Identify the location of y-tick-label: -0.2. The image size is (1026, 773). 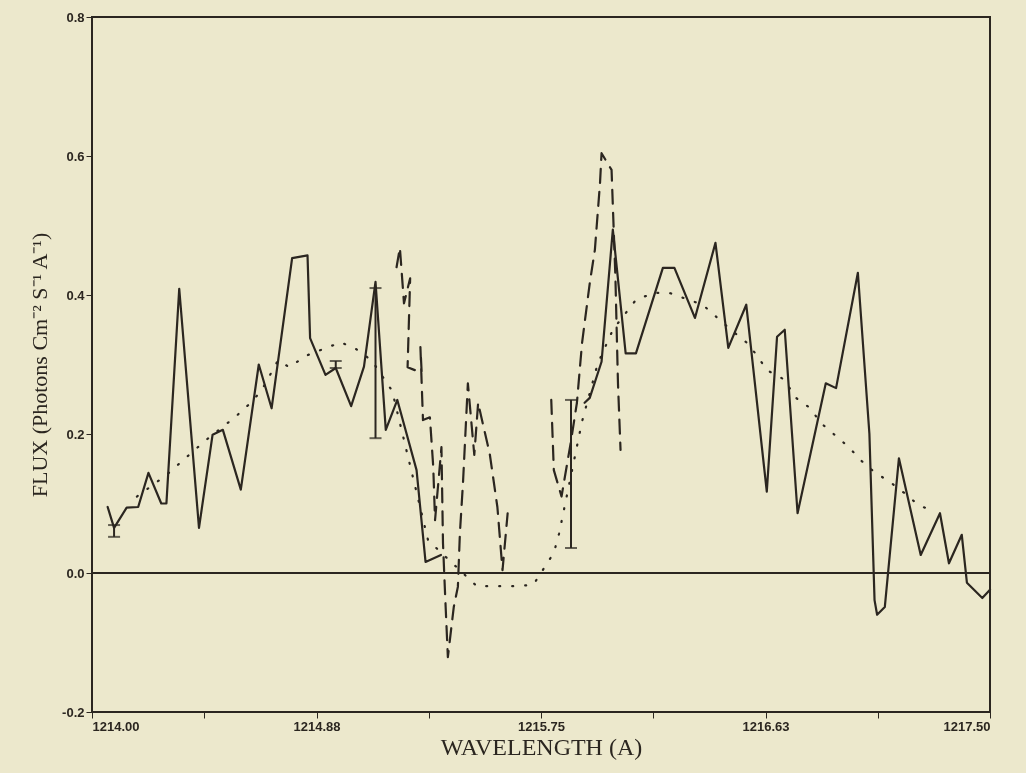
(73, 712).